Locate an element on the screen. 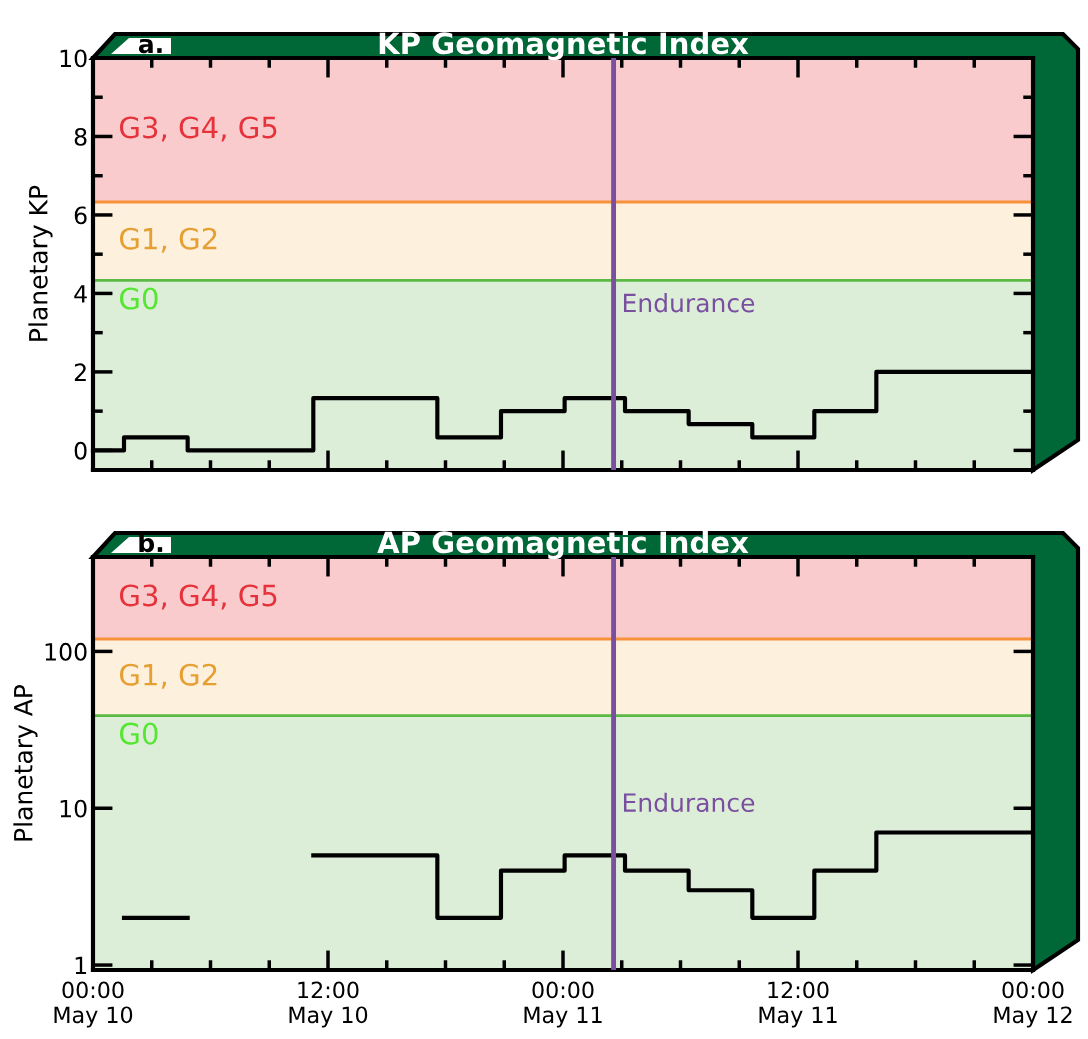 The width and height of the screenshot is (1088, 1039). y-tick-label: 8 is located at coordinates (80, 136).